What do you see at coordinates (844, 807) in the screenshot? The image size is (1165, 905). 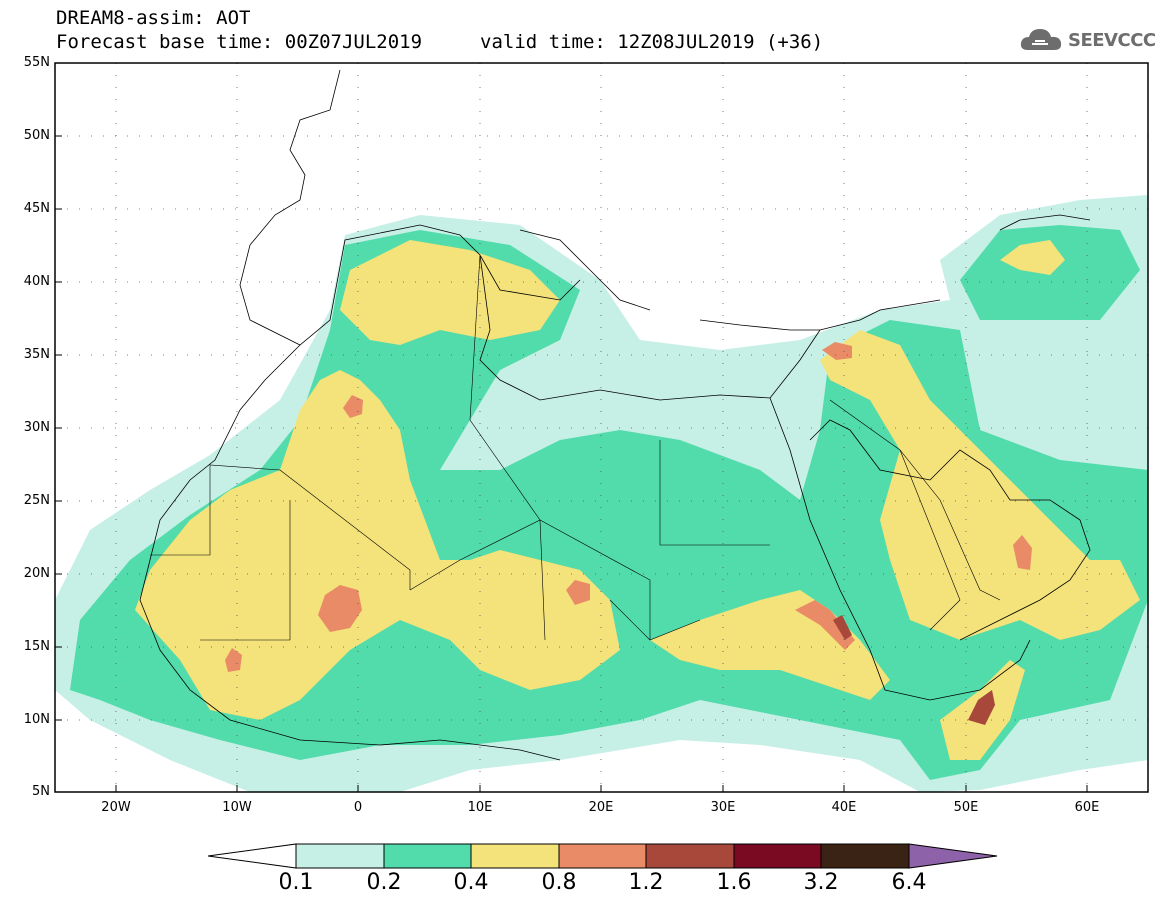 I see `lon-label: 40E` at bounding box center [844, 807].